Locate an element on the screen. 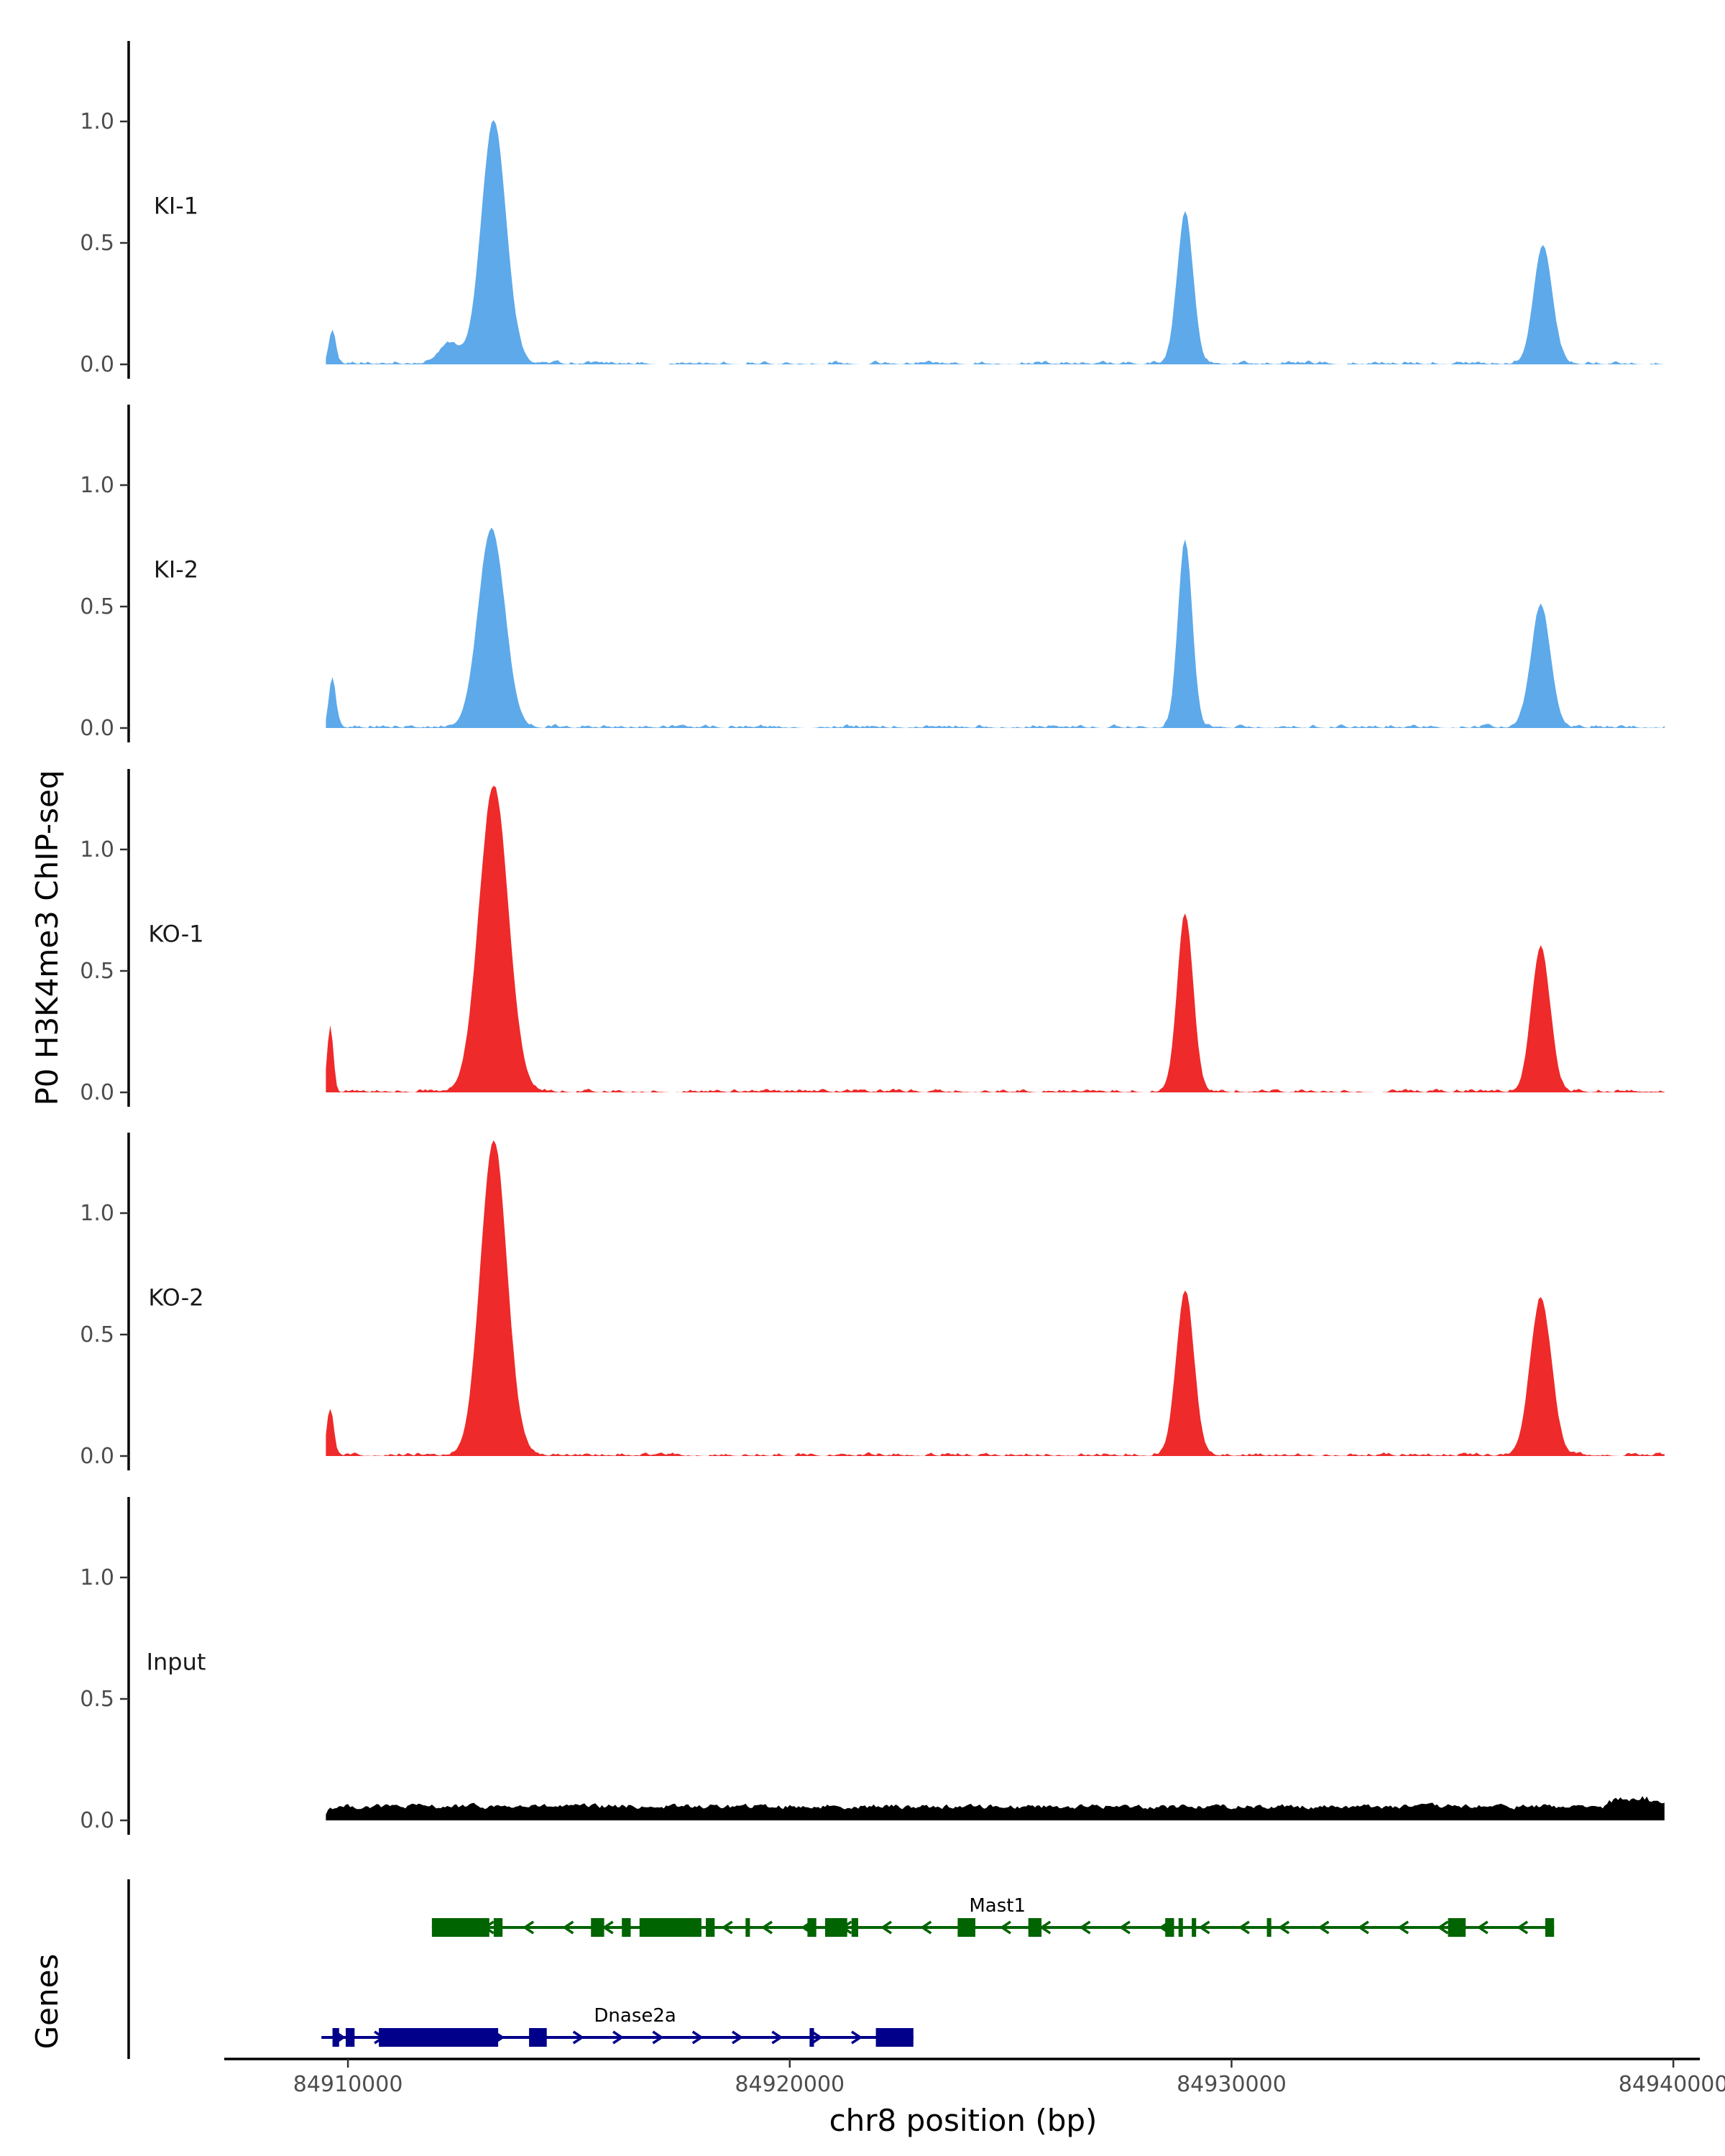  x-tick-label: 84920000 is located at coordinates (790, 2084).